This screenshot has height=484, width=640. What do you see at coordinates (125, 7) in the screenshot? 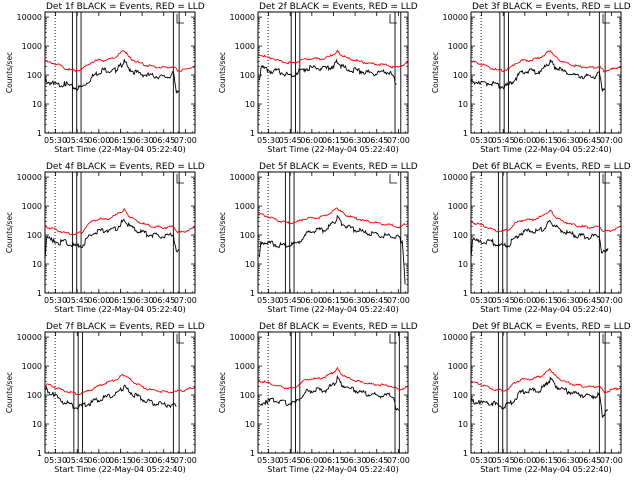
I see `chart-title: Det 1f BLACK = Events, RED = LLD` at bounding box center [125, 7].